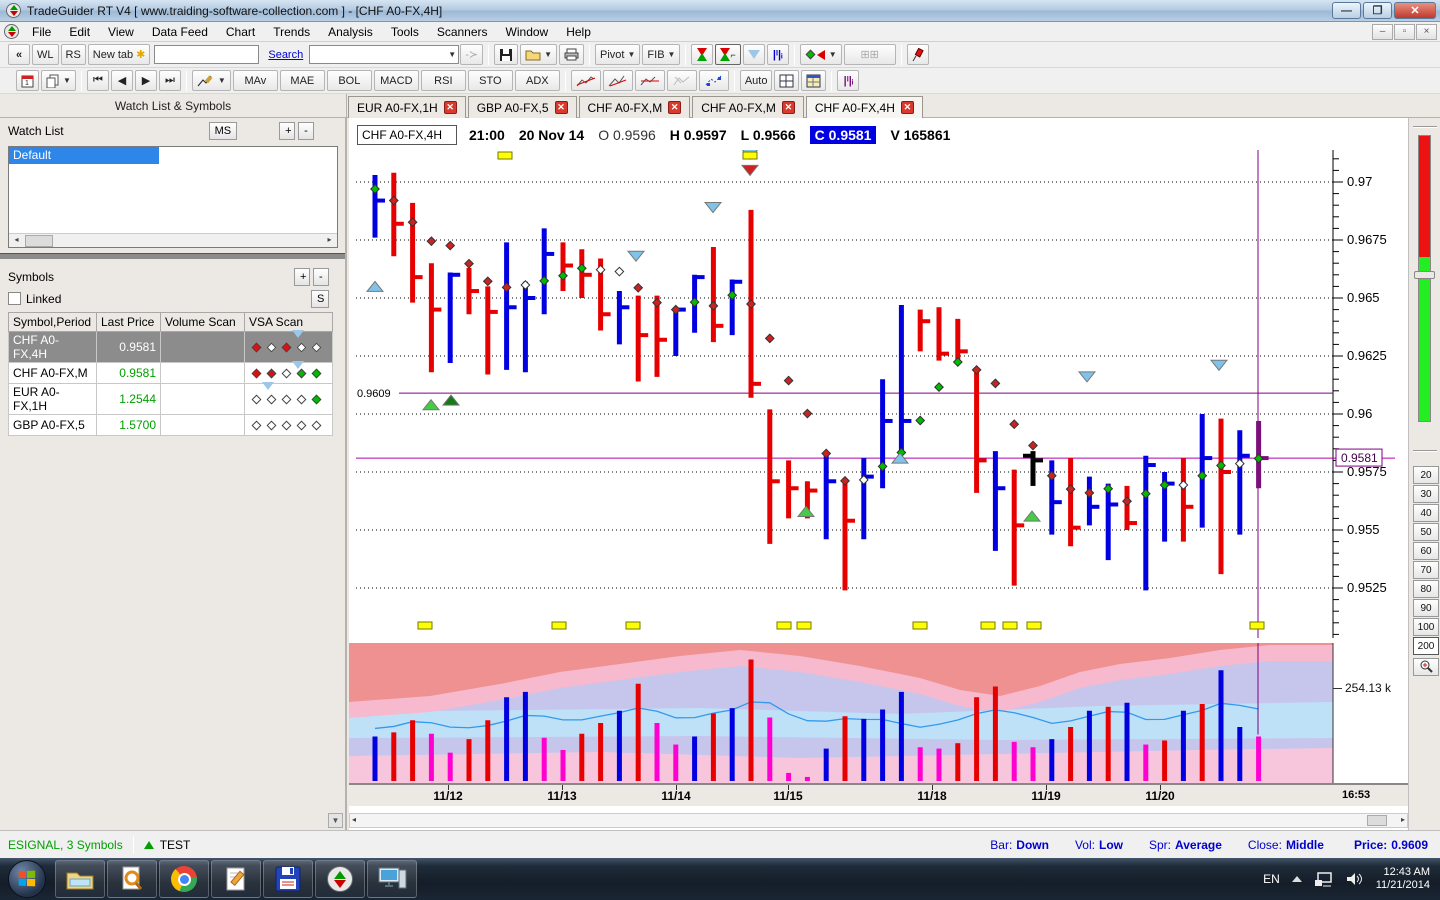 This screenshot has width=1440, height=900. I want to click on indicator-button-sto: STO, so click(490, 80).